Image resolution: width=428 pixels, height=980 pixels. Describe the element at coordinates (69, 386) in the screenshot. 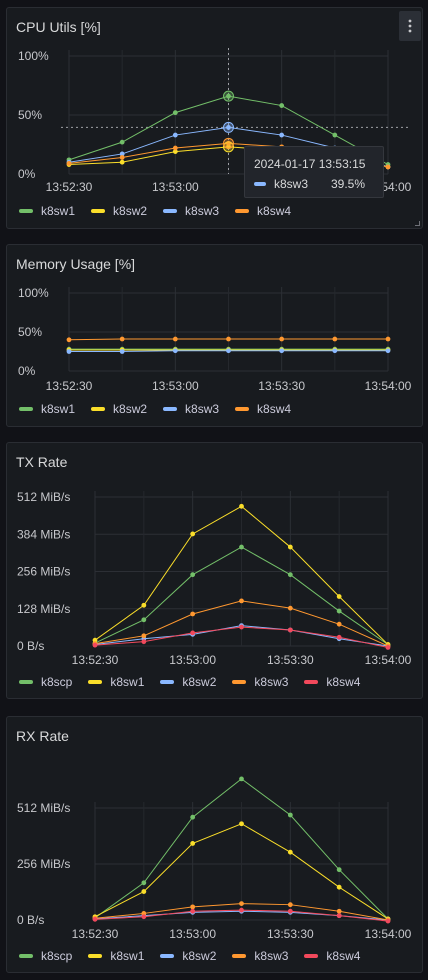

I see `x-tick-label: 13:52:30` at that location.